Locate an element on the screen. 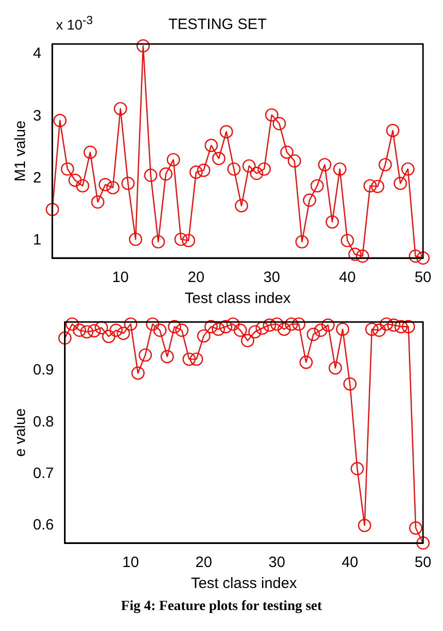 The width and height of the screenshot is (443, 631). y-tick-label: 0.6 is located at coordinates (43, 525).